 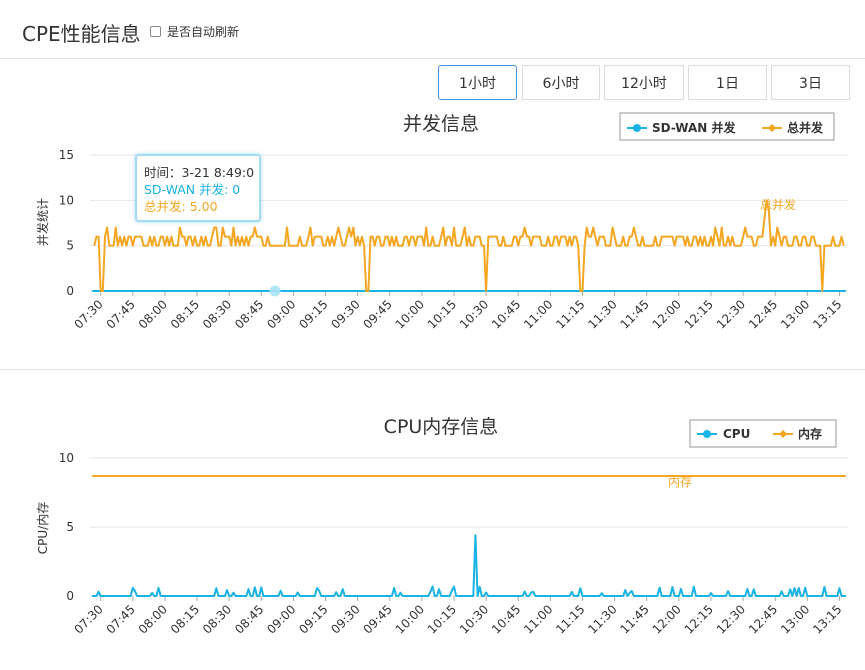 What do you see at coordinates (680, 482) in the screenshot?
I see `memory-series-label: 内存` at bounding box center [680, 482].